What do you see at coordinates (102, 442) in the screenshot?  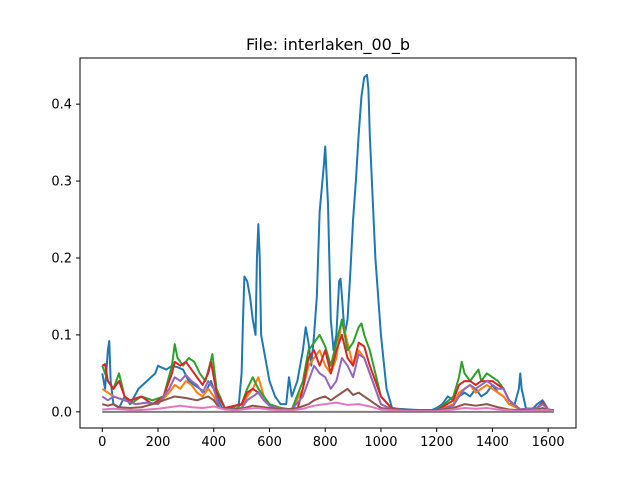 I see `x-tick-label: 0` at bounding box center [102, 442].